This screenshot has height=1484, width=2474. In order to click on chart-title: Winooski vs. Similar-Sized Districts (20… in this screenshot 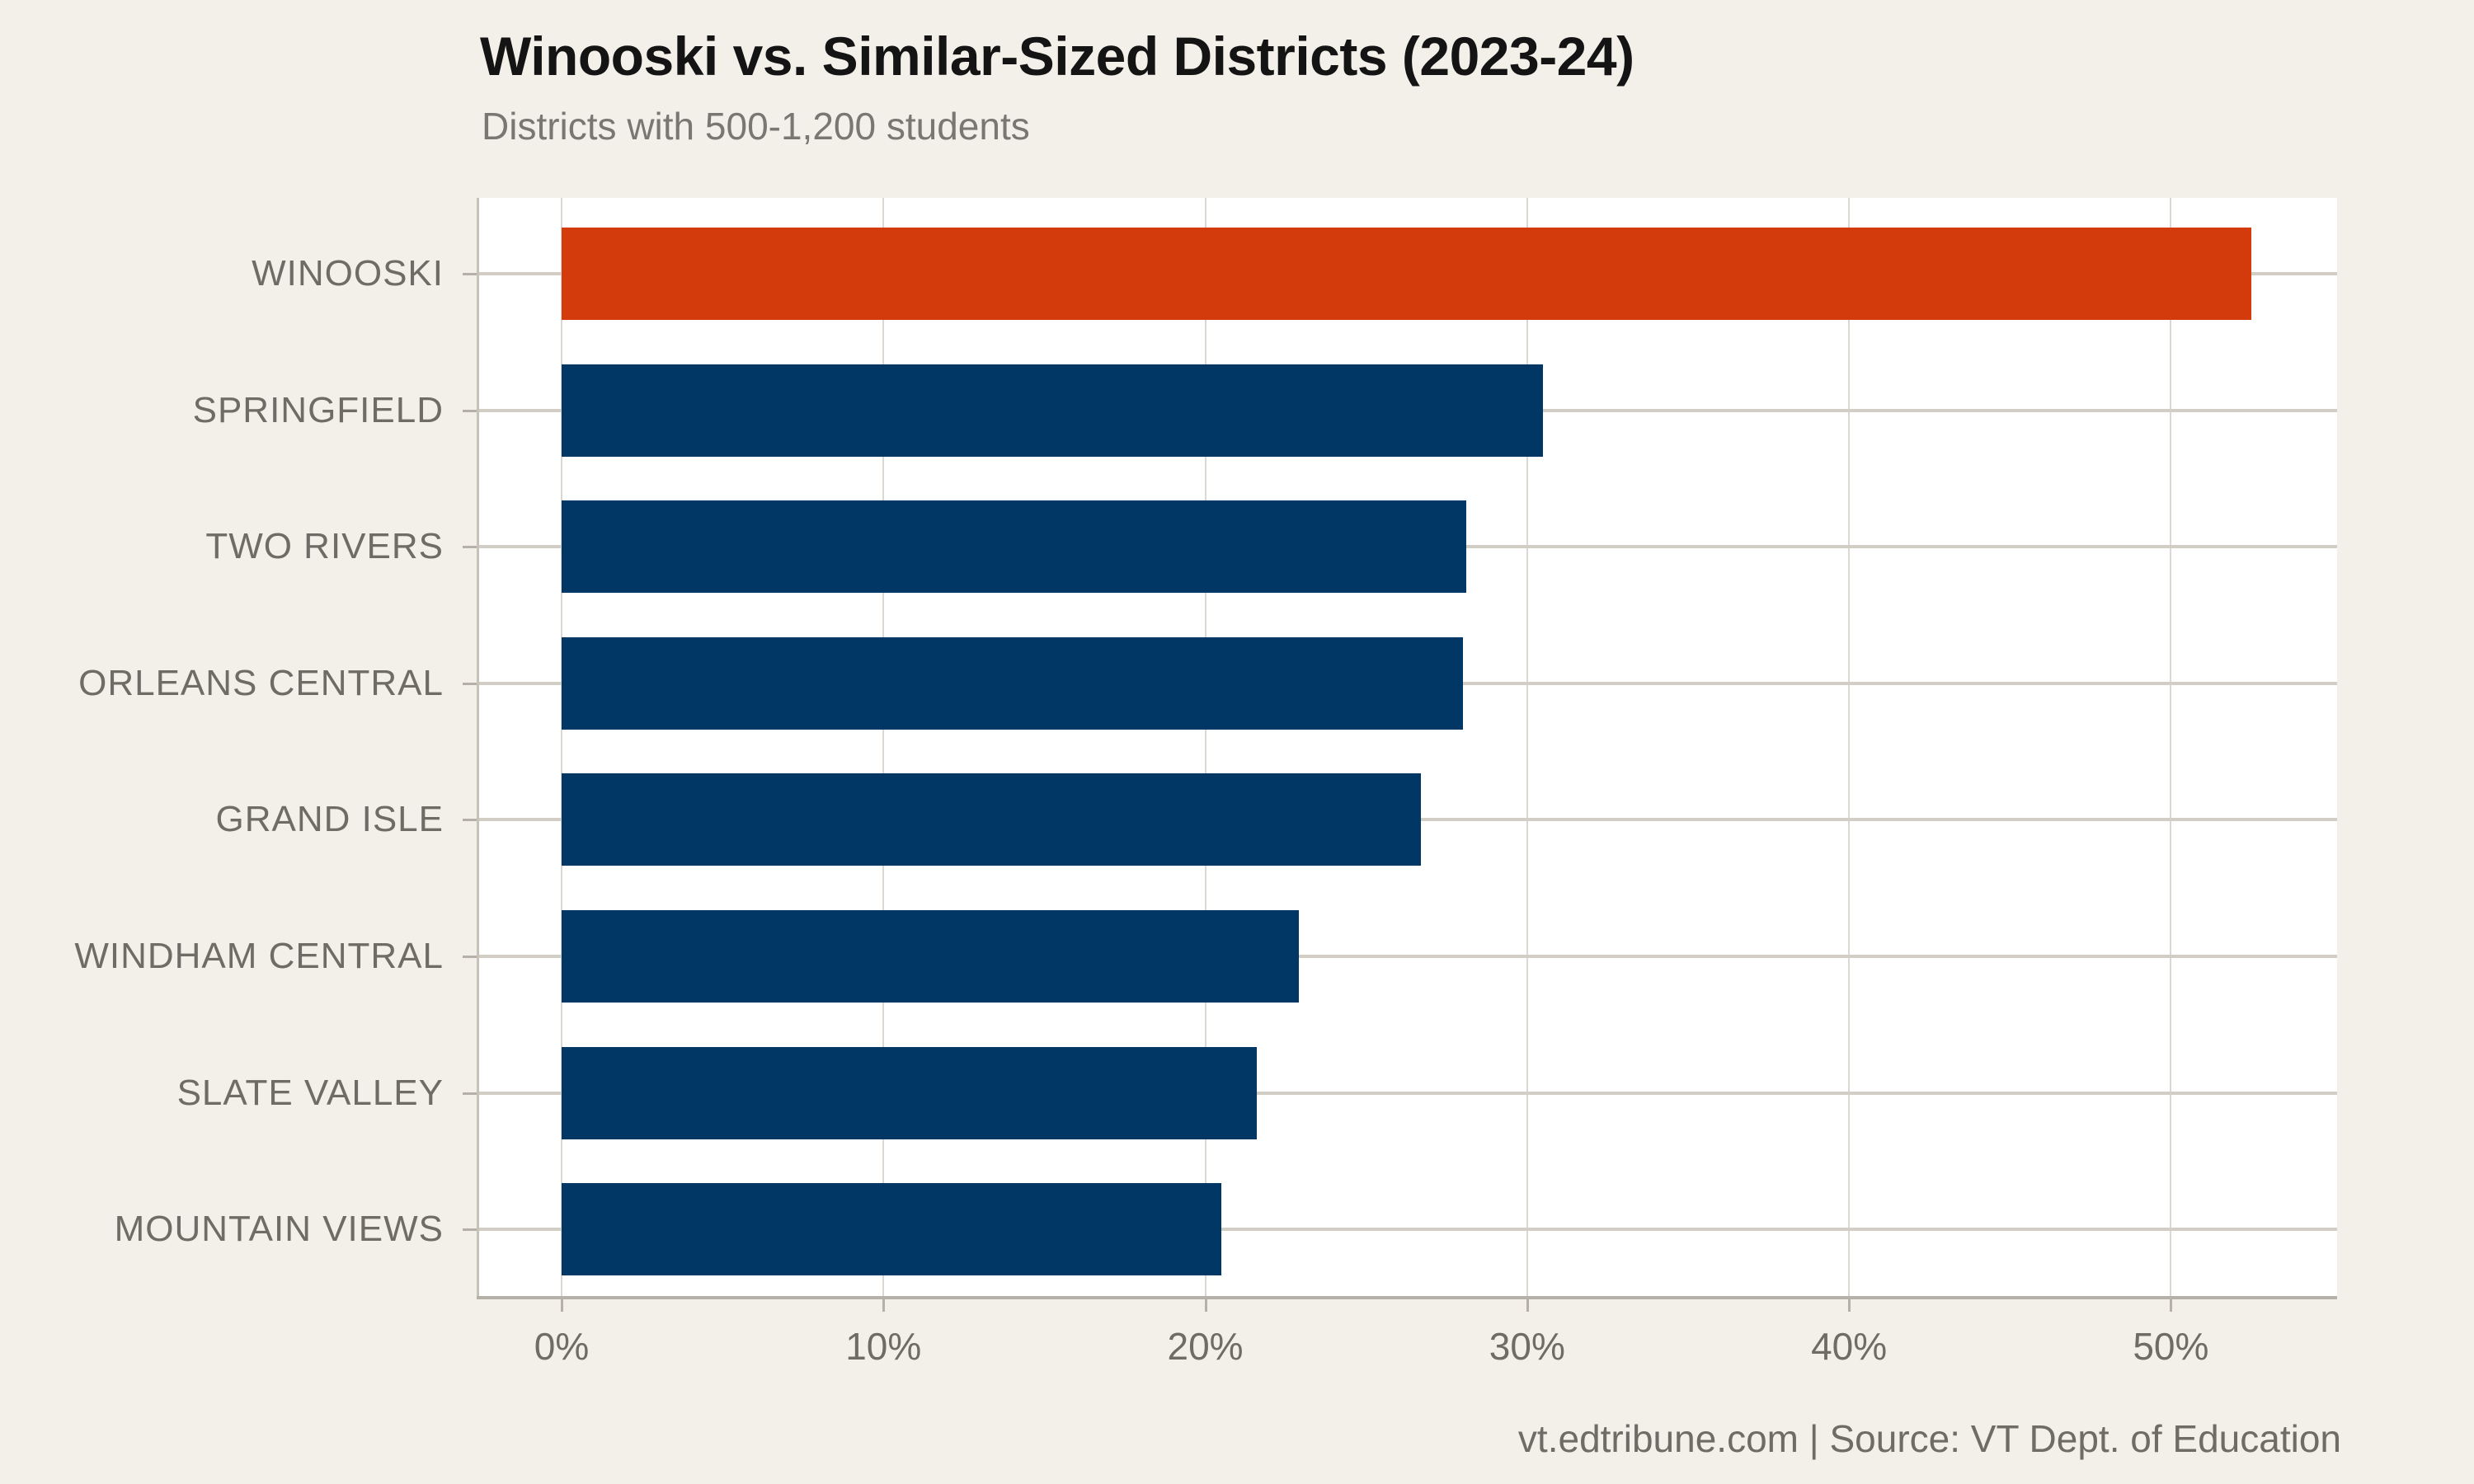, I will do `click(1057, 56)`.